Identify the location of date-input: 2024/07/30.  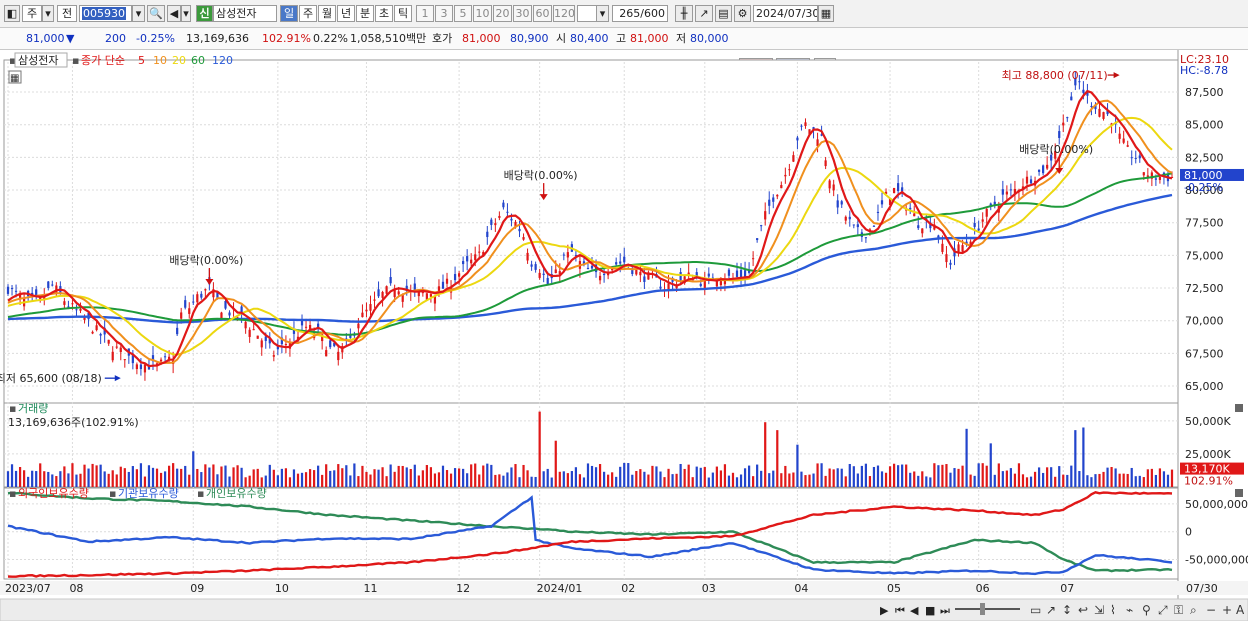
(785, 13).